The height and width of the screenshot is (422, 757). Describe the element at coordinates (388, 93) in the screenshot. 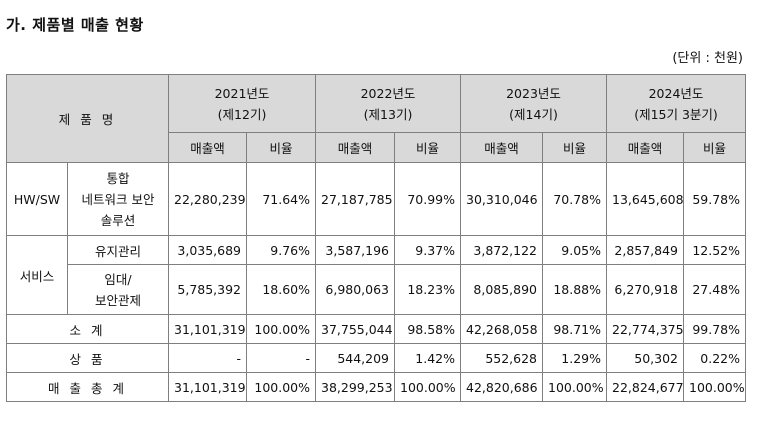

I see `year-label: 2022년도` at that location.